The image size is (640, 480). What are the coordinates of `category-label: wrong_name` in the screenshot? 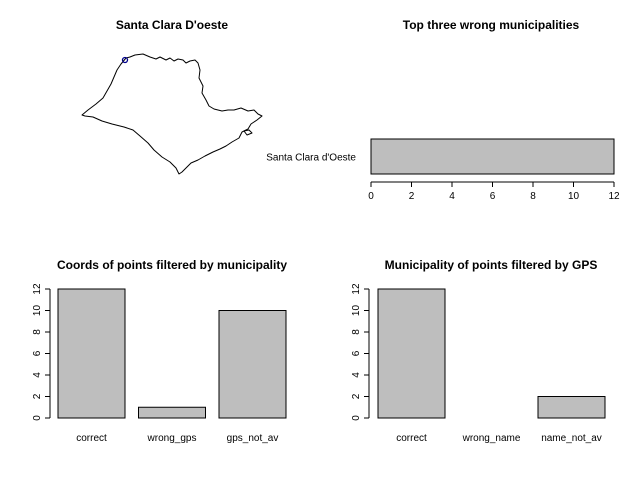 It's located at (491, 438).